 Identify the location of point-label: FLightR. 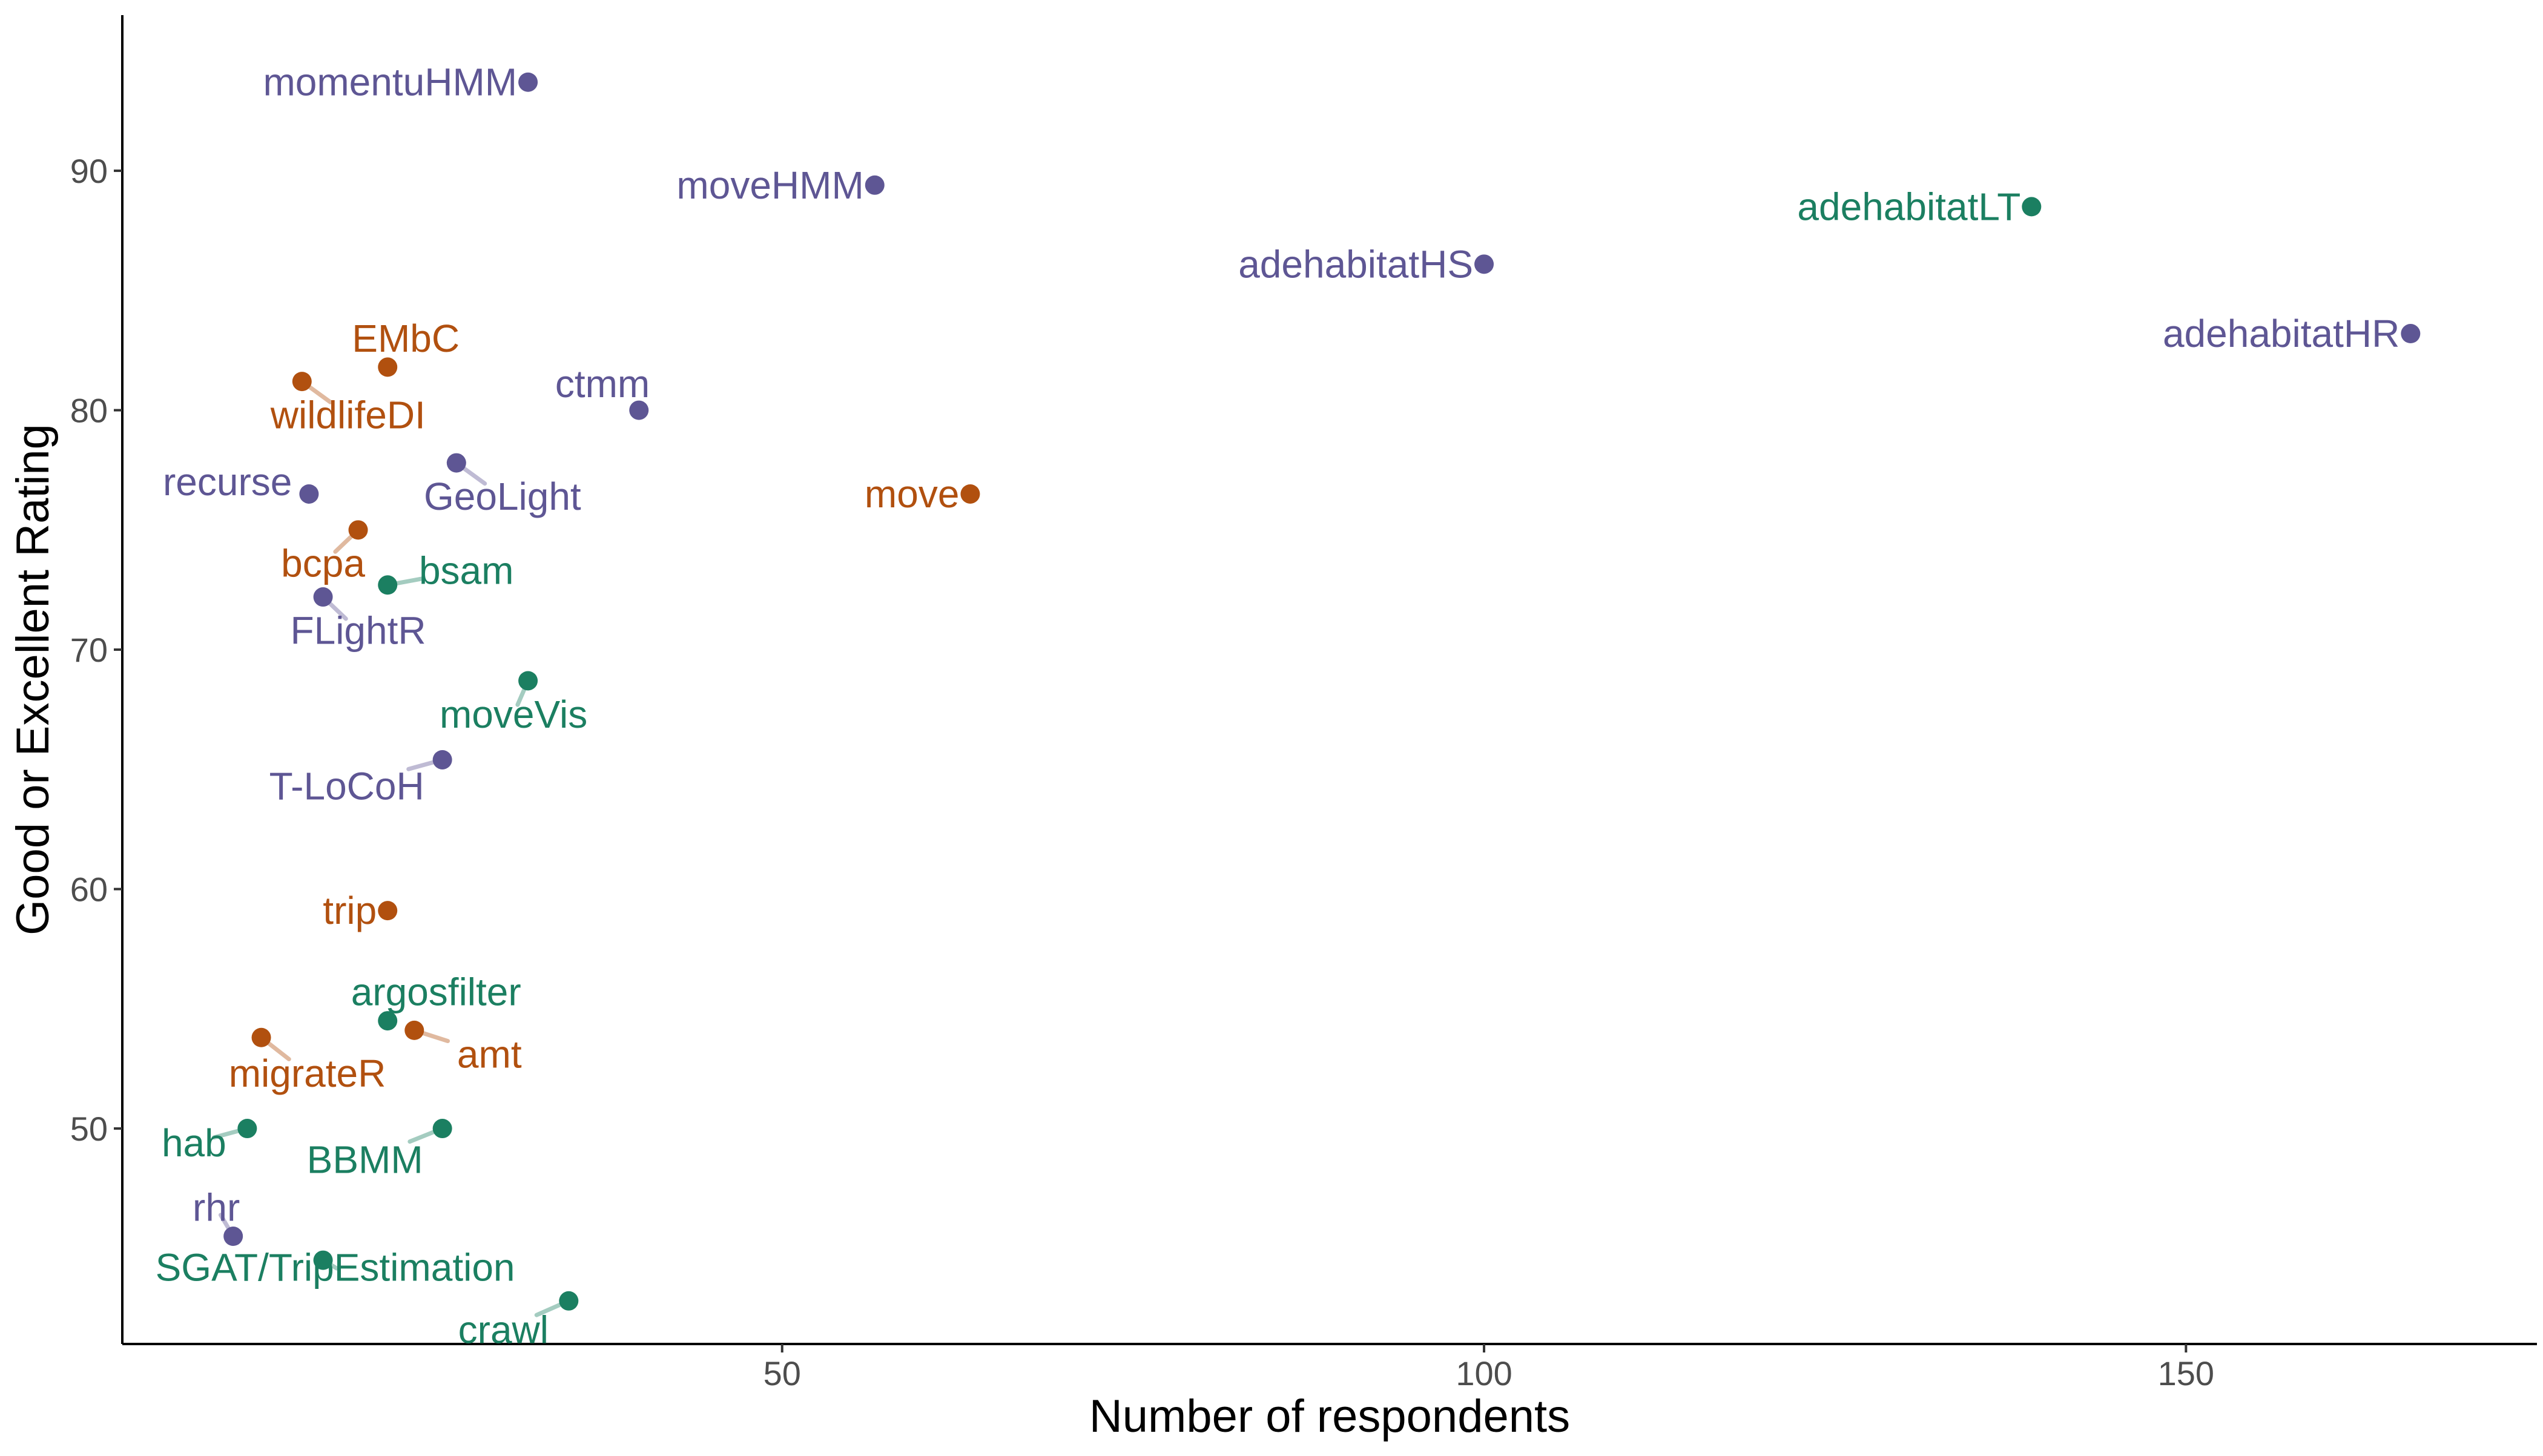
(358, 630).